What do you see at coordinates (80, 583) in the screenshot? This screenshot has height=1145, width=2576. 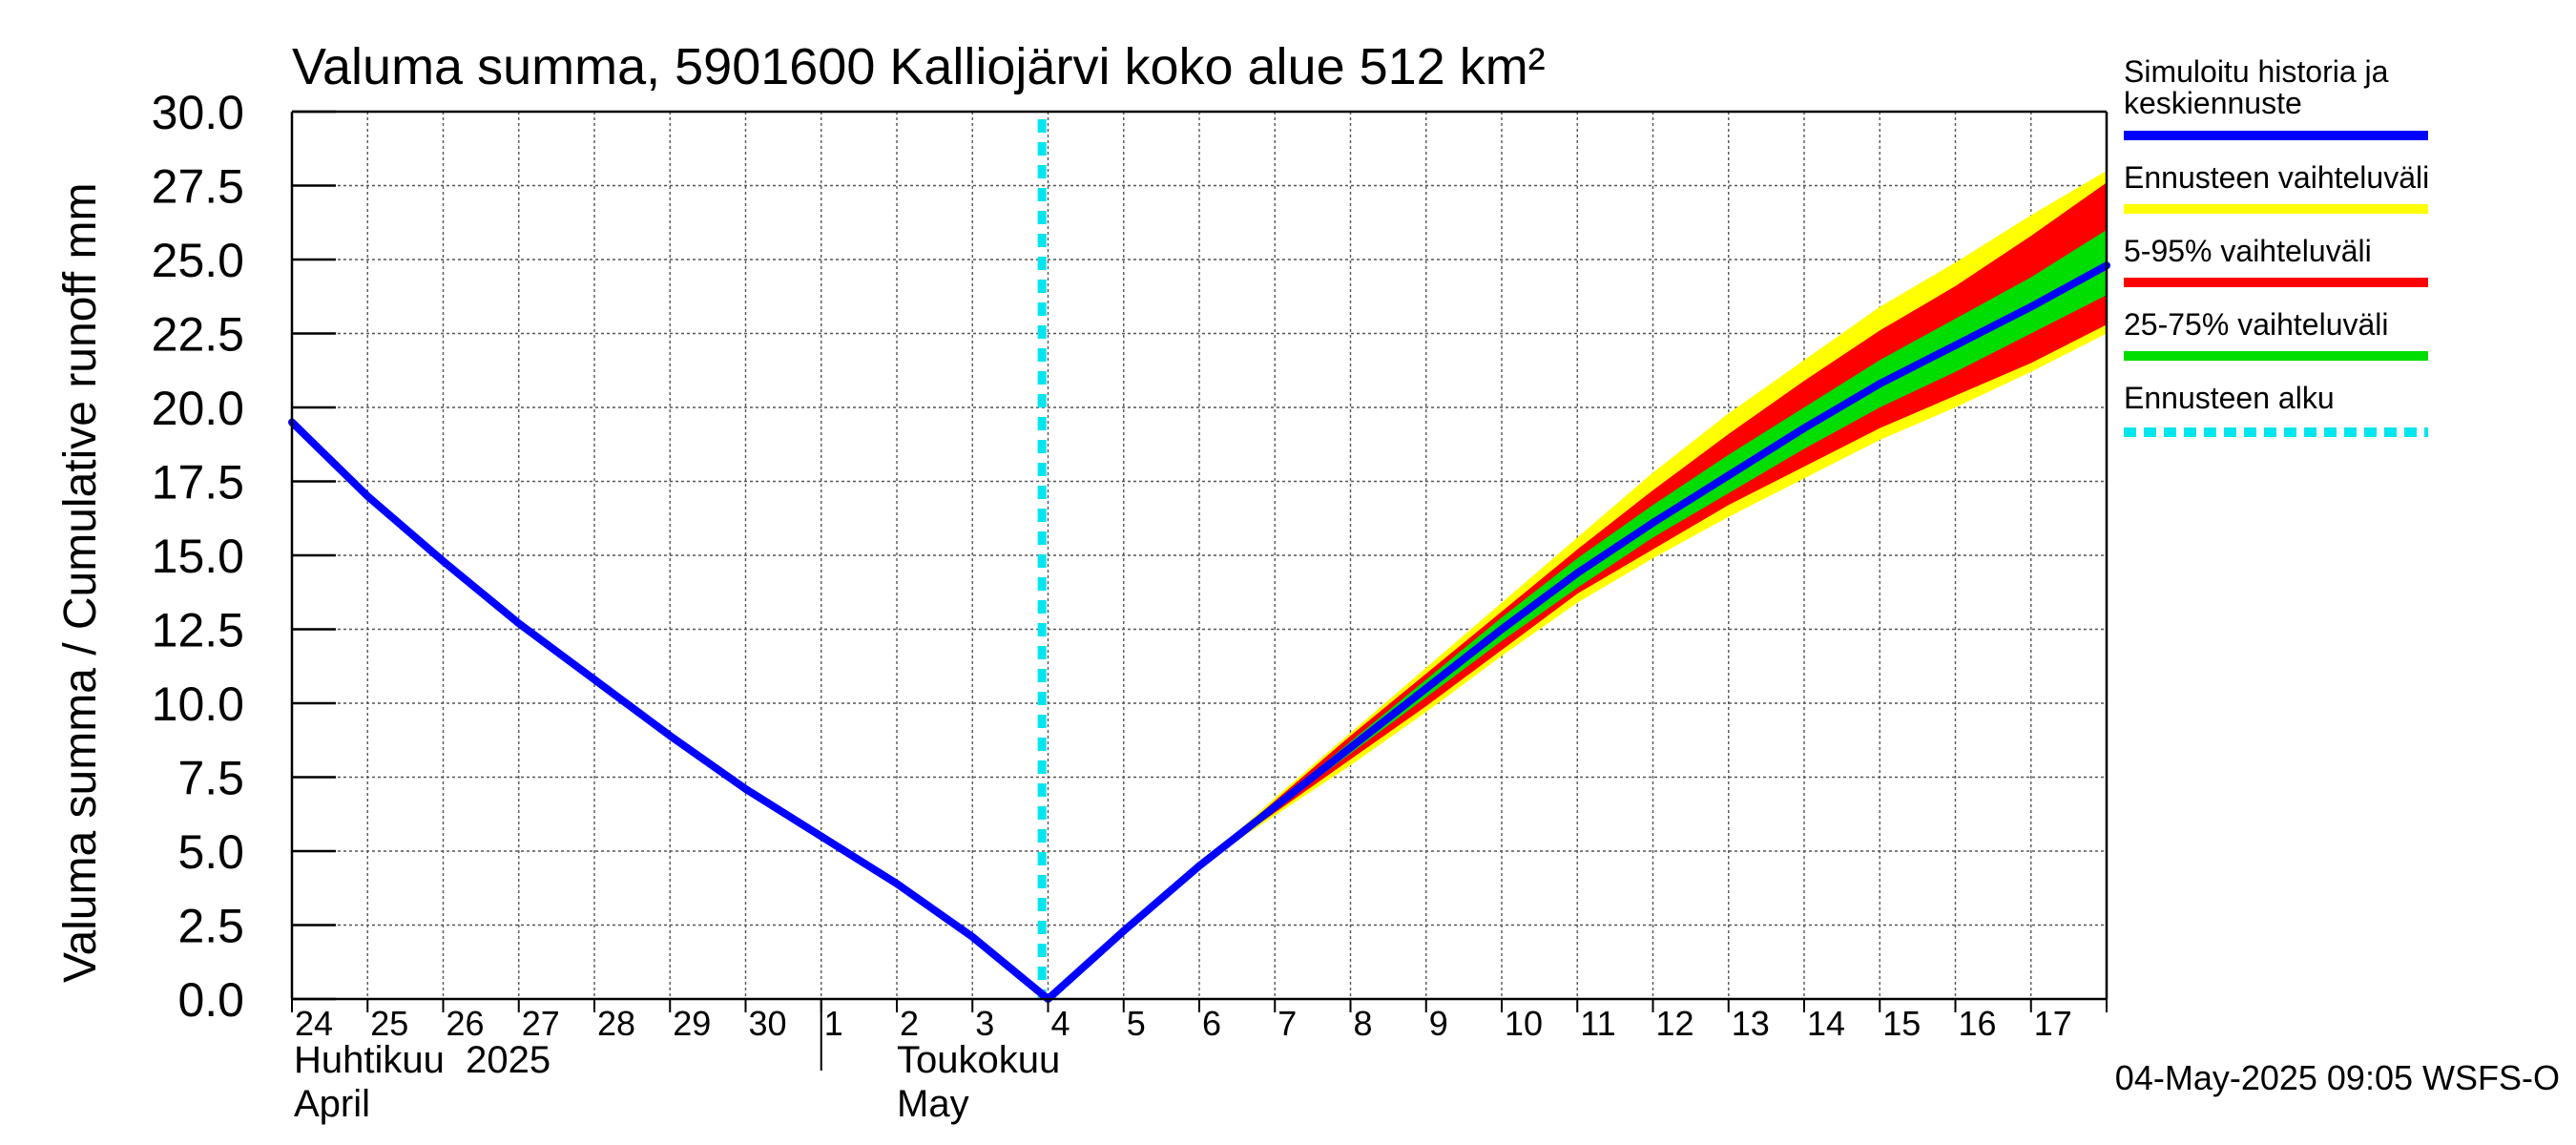 I see `y-axis-label: Valuma summa / Cumulative runoff mm` at bounding box center [80, 583].